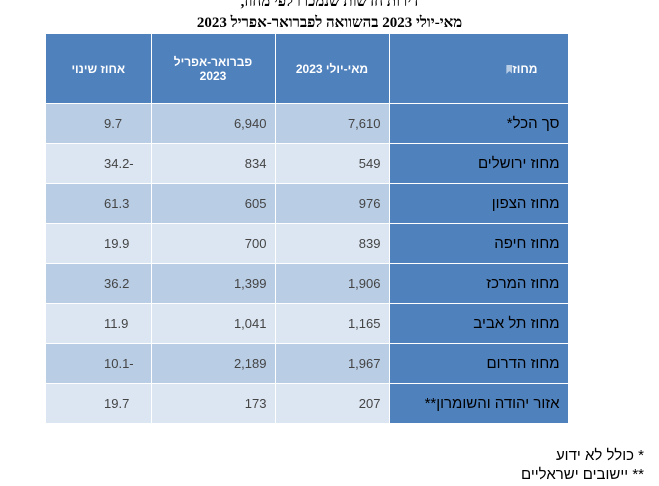  What do you see at coordinates (479, 243) in the screenshot?
I see `cell-region: מחוז חיפה` at bounding box center [479, 243].